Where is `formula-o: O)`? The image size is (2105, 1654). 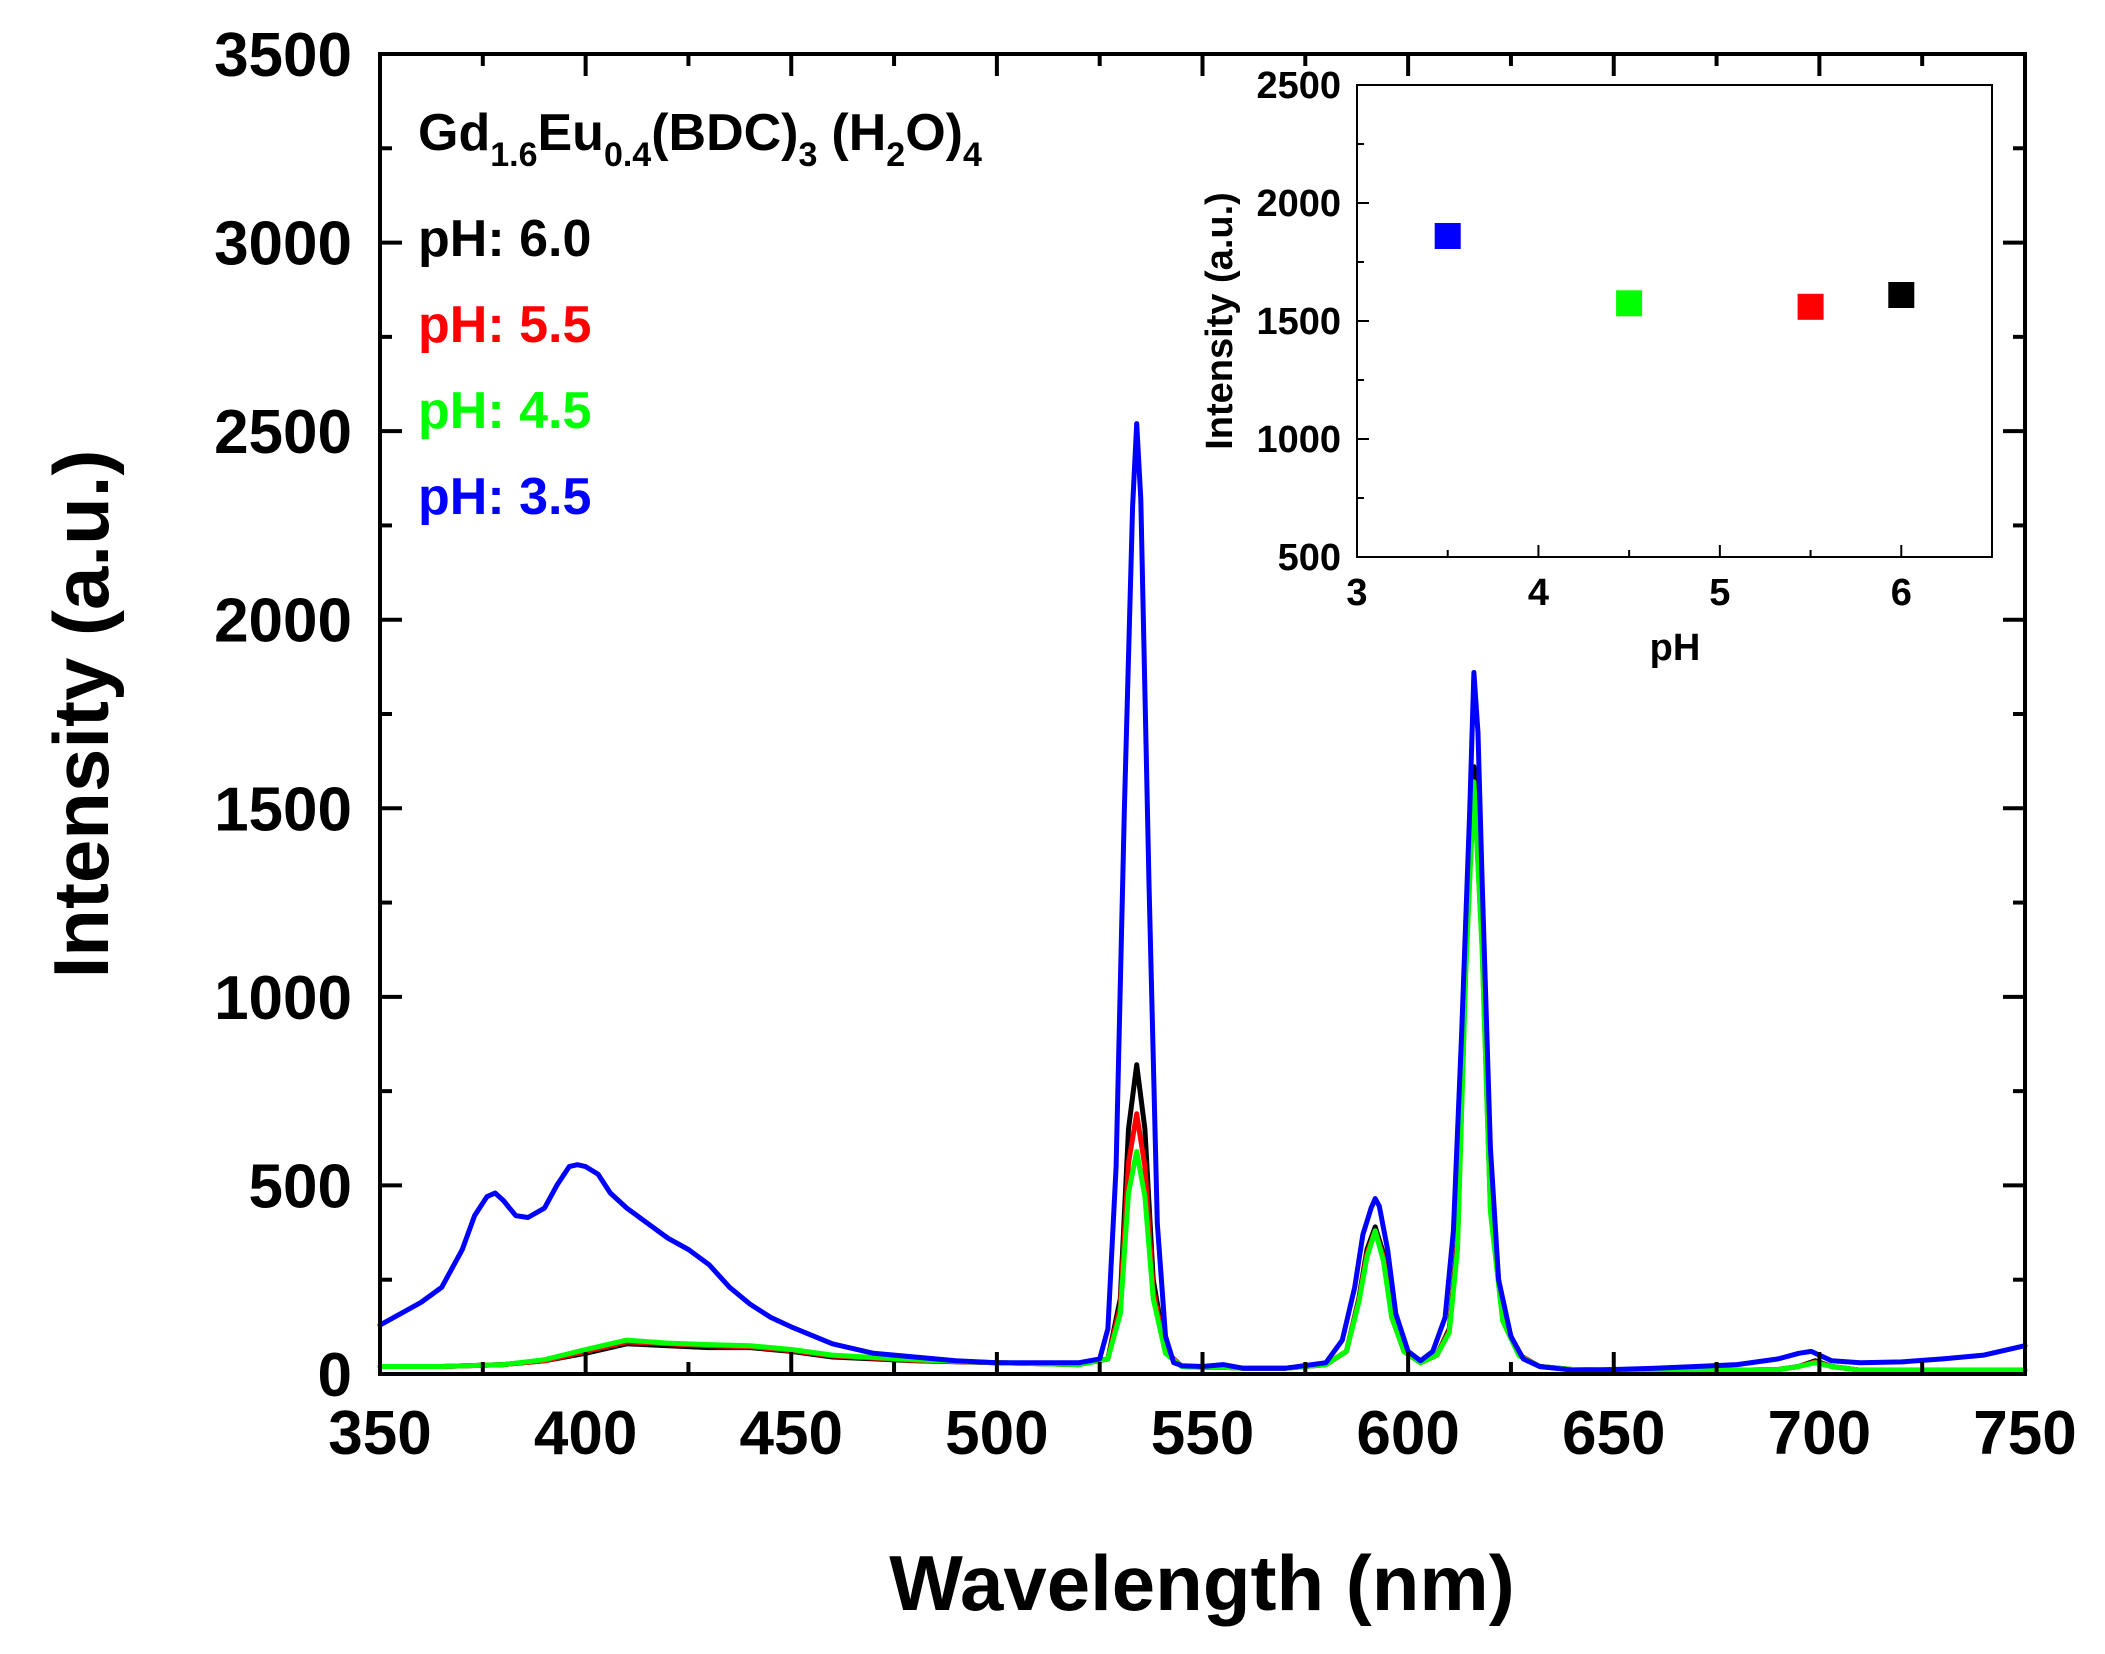
formula-o: O) is located at coordinates (934, 133).